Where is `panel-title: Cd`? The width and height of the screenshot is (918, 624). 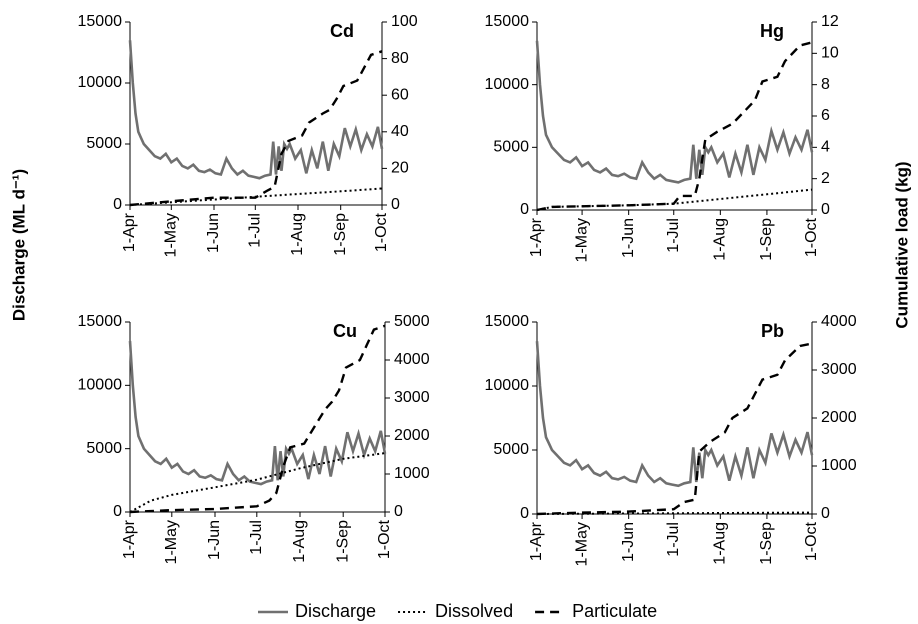 panel-title: Cd is located at coordinates (342, 31).